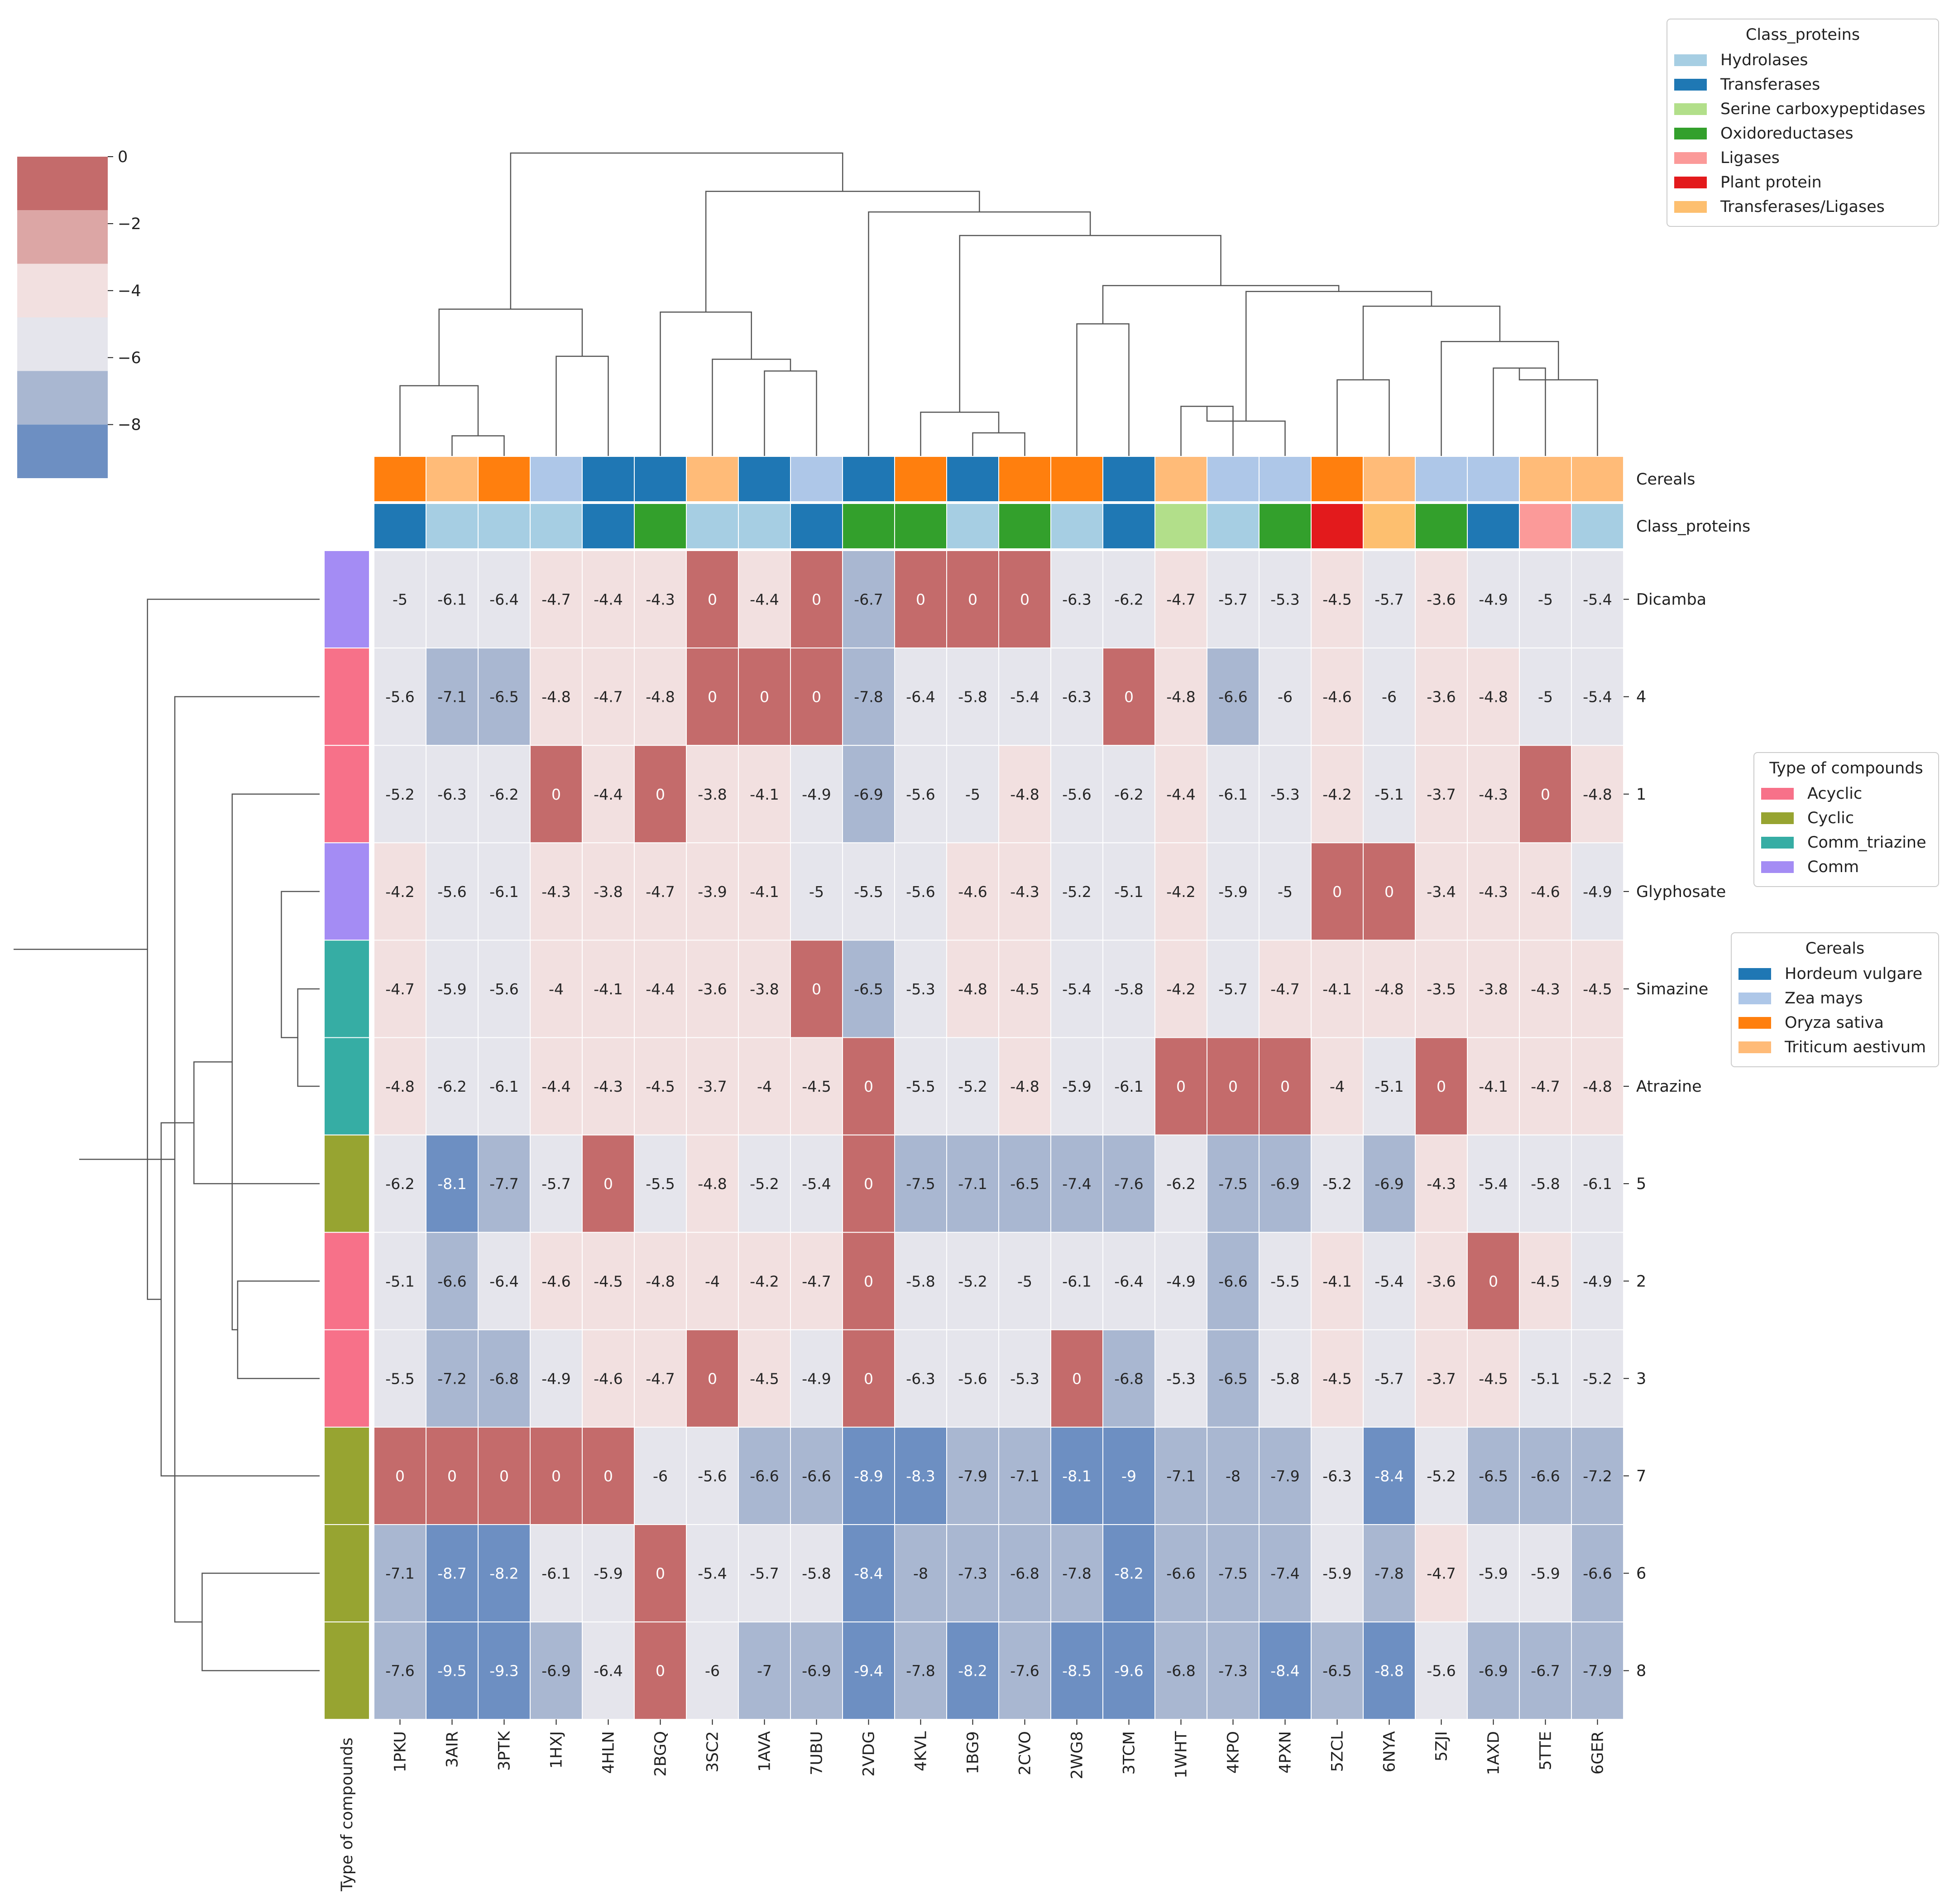  I want to click on column-tick-label: 3PTK, so click(505, 1751).